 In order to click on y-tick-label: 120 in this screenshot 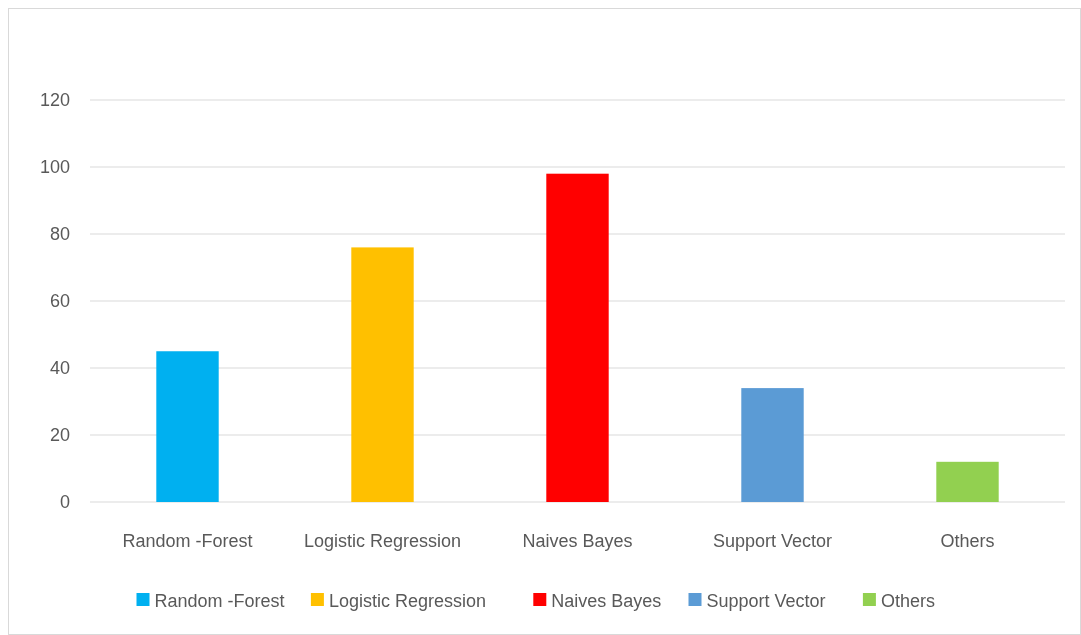, I will do `click(54, 100)`.